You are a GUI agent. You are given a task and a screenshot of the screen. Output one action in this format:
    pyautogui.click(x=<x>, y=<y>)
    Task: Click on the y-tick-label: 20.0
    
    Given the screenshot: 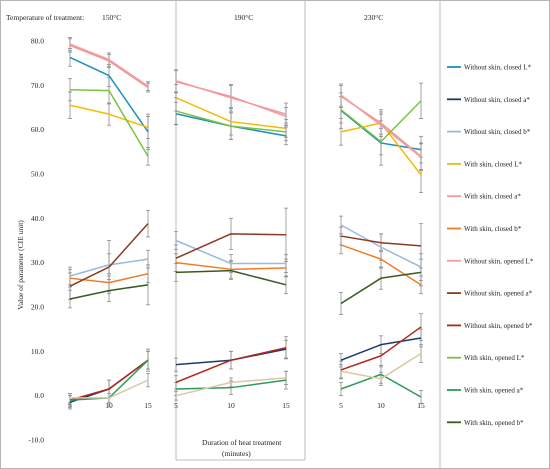 What is the action you would take?
    pyautogui.click(x=37, y=307)
    